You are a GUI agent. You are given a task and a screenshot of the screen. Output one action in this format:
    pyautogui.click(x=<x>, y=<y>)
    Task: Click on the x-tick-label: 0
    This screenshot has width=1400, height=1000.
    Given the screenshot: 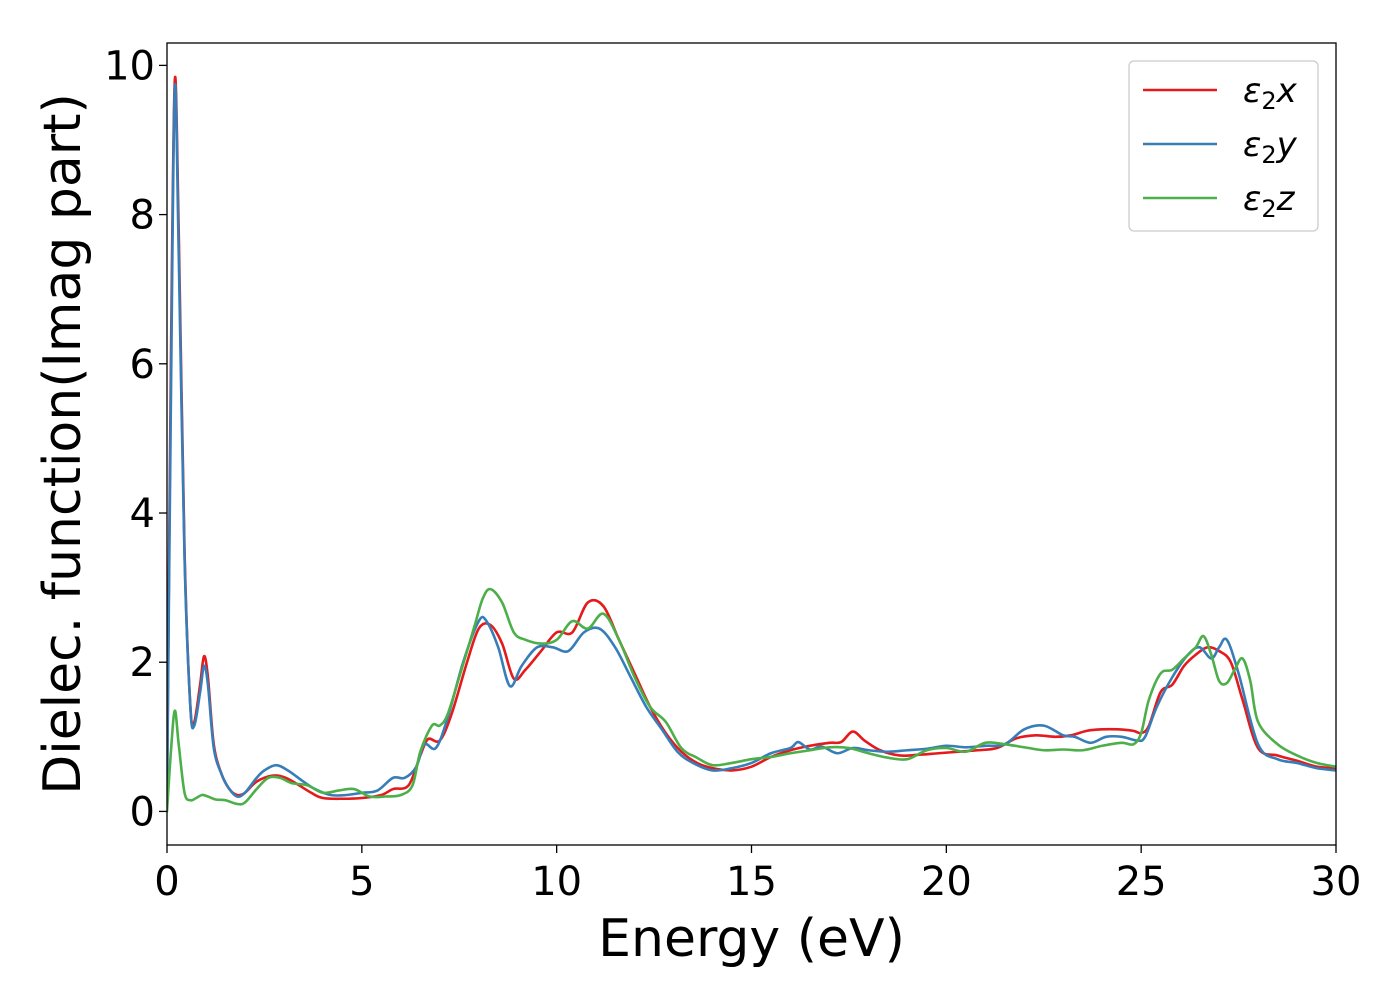 What is the action you would take?
    pyautogui.click(x=166, y=882)
    